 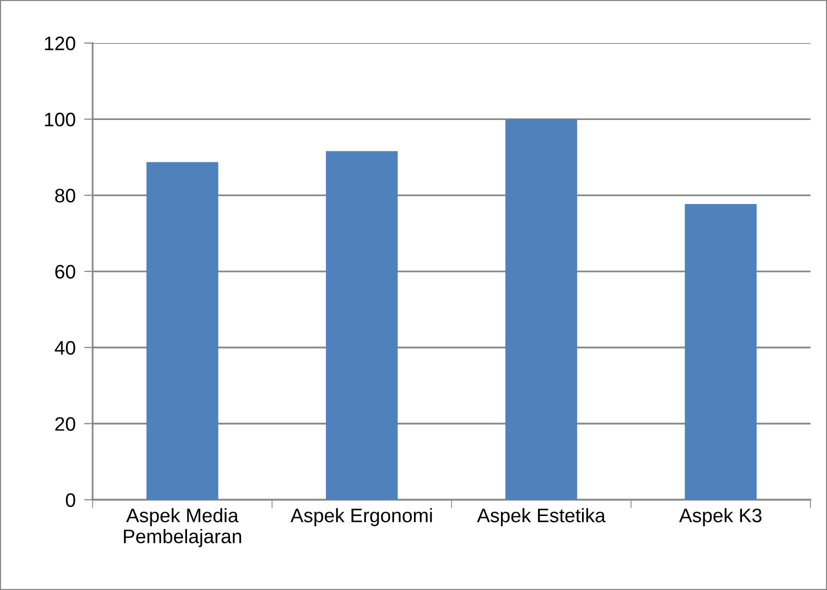 I want to click on x-tick-label: Aspek Estetika, so click(x=541, y=517).